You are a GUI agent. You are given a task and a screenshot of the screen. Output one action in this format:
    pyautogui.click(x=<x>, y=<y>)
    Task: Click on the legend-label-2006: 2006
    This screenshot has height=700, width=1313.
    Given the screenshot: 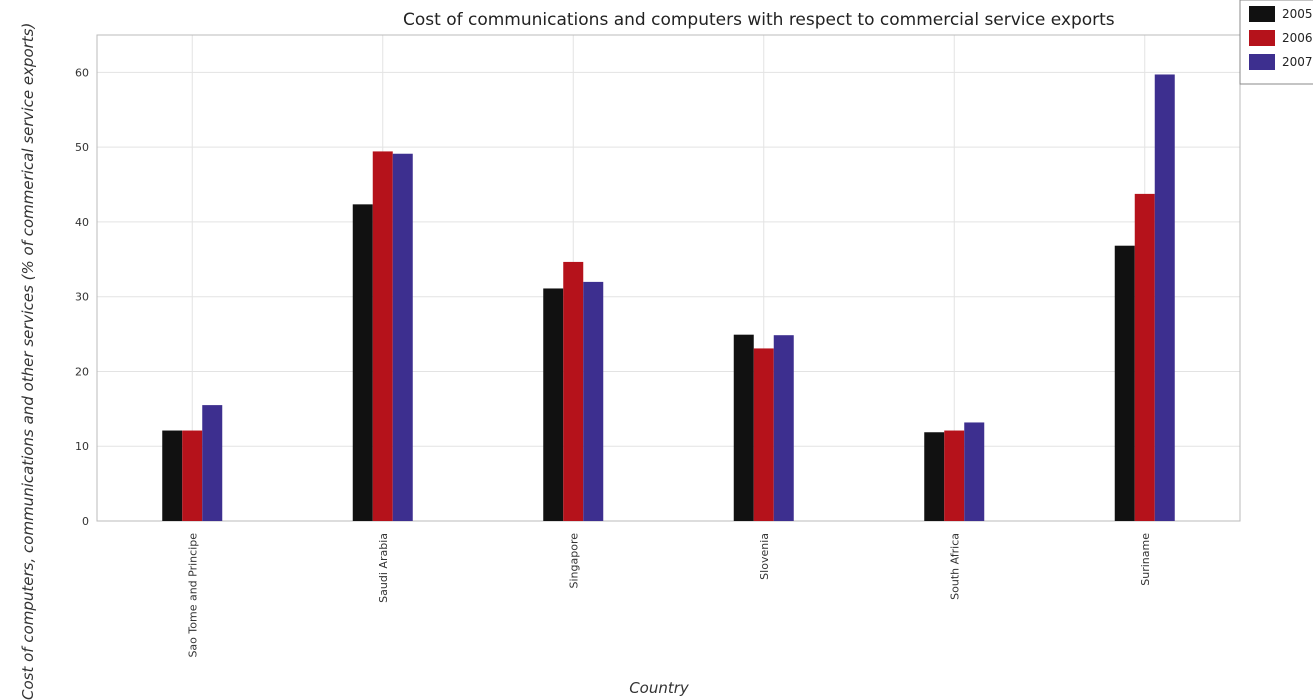 What is the action you would take?
    pyautogui.click(x=1297, y=38)
    